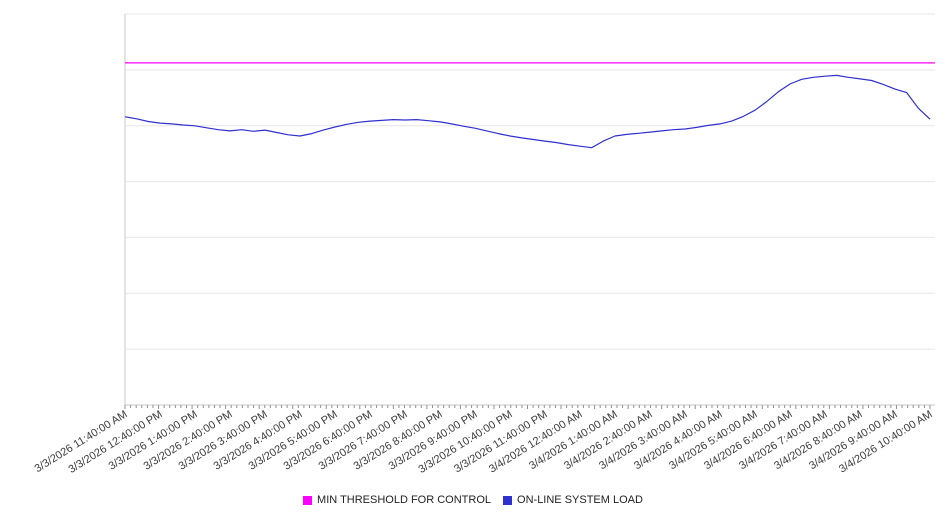 The width and height of the screenshot is (946, 526). I want to click on legend-label-online-system-load: ON-LINE SYSTEM LOAD, so click(580, 500).